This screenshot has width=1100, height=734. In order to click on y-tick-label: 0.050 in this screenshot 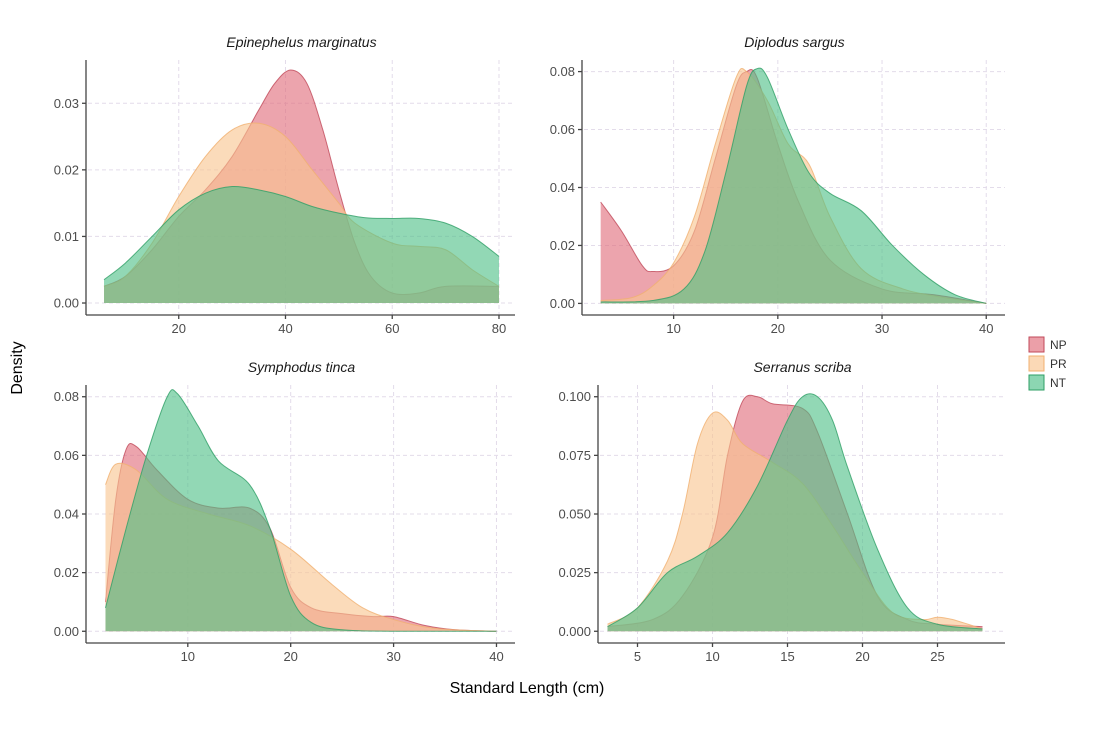, I will do `click(574, 514)`.